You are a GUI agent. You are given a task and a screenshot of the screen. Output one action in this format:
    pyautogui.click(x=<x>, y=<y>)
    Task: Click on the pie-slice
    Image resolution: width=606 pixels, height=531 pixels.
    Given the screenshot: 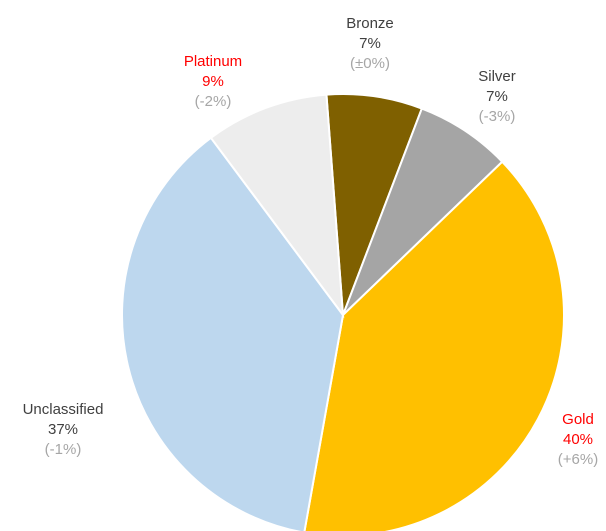 What is the action you would take?
    pyautogui.click(x=277, y=206)
    